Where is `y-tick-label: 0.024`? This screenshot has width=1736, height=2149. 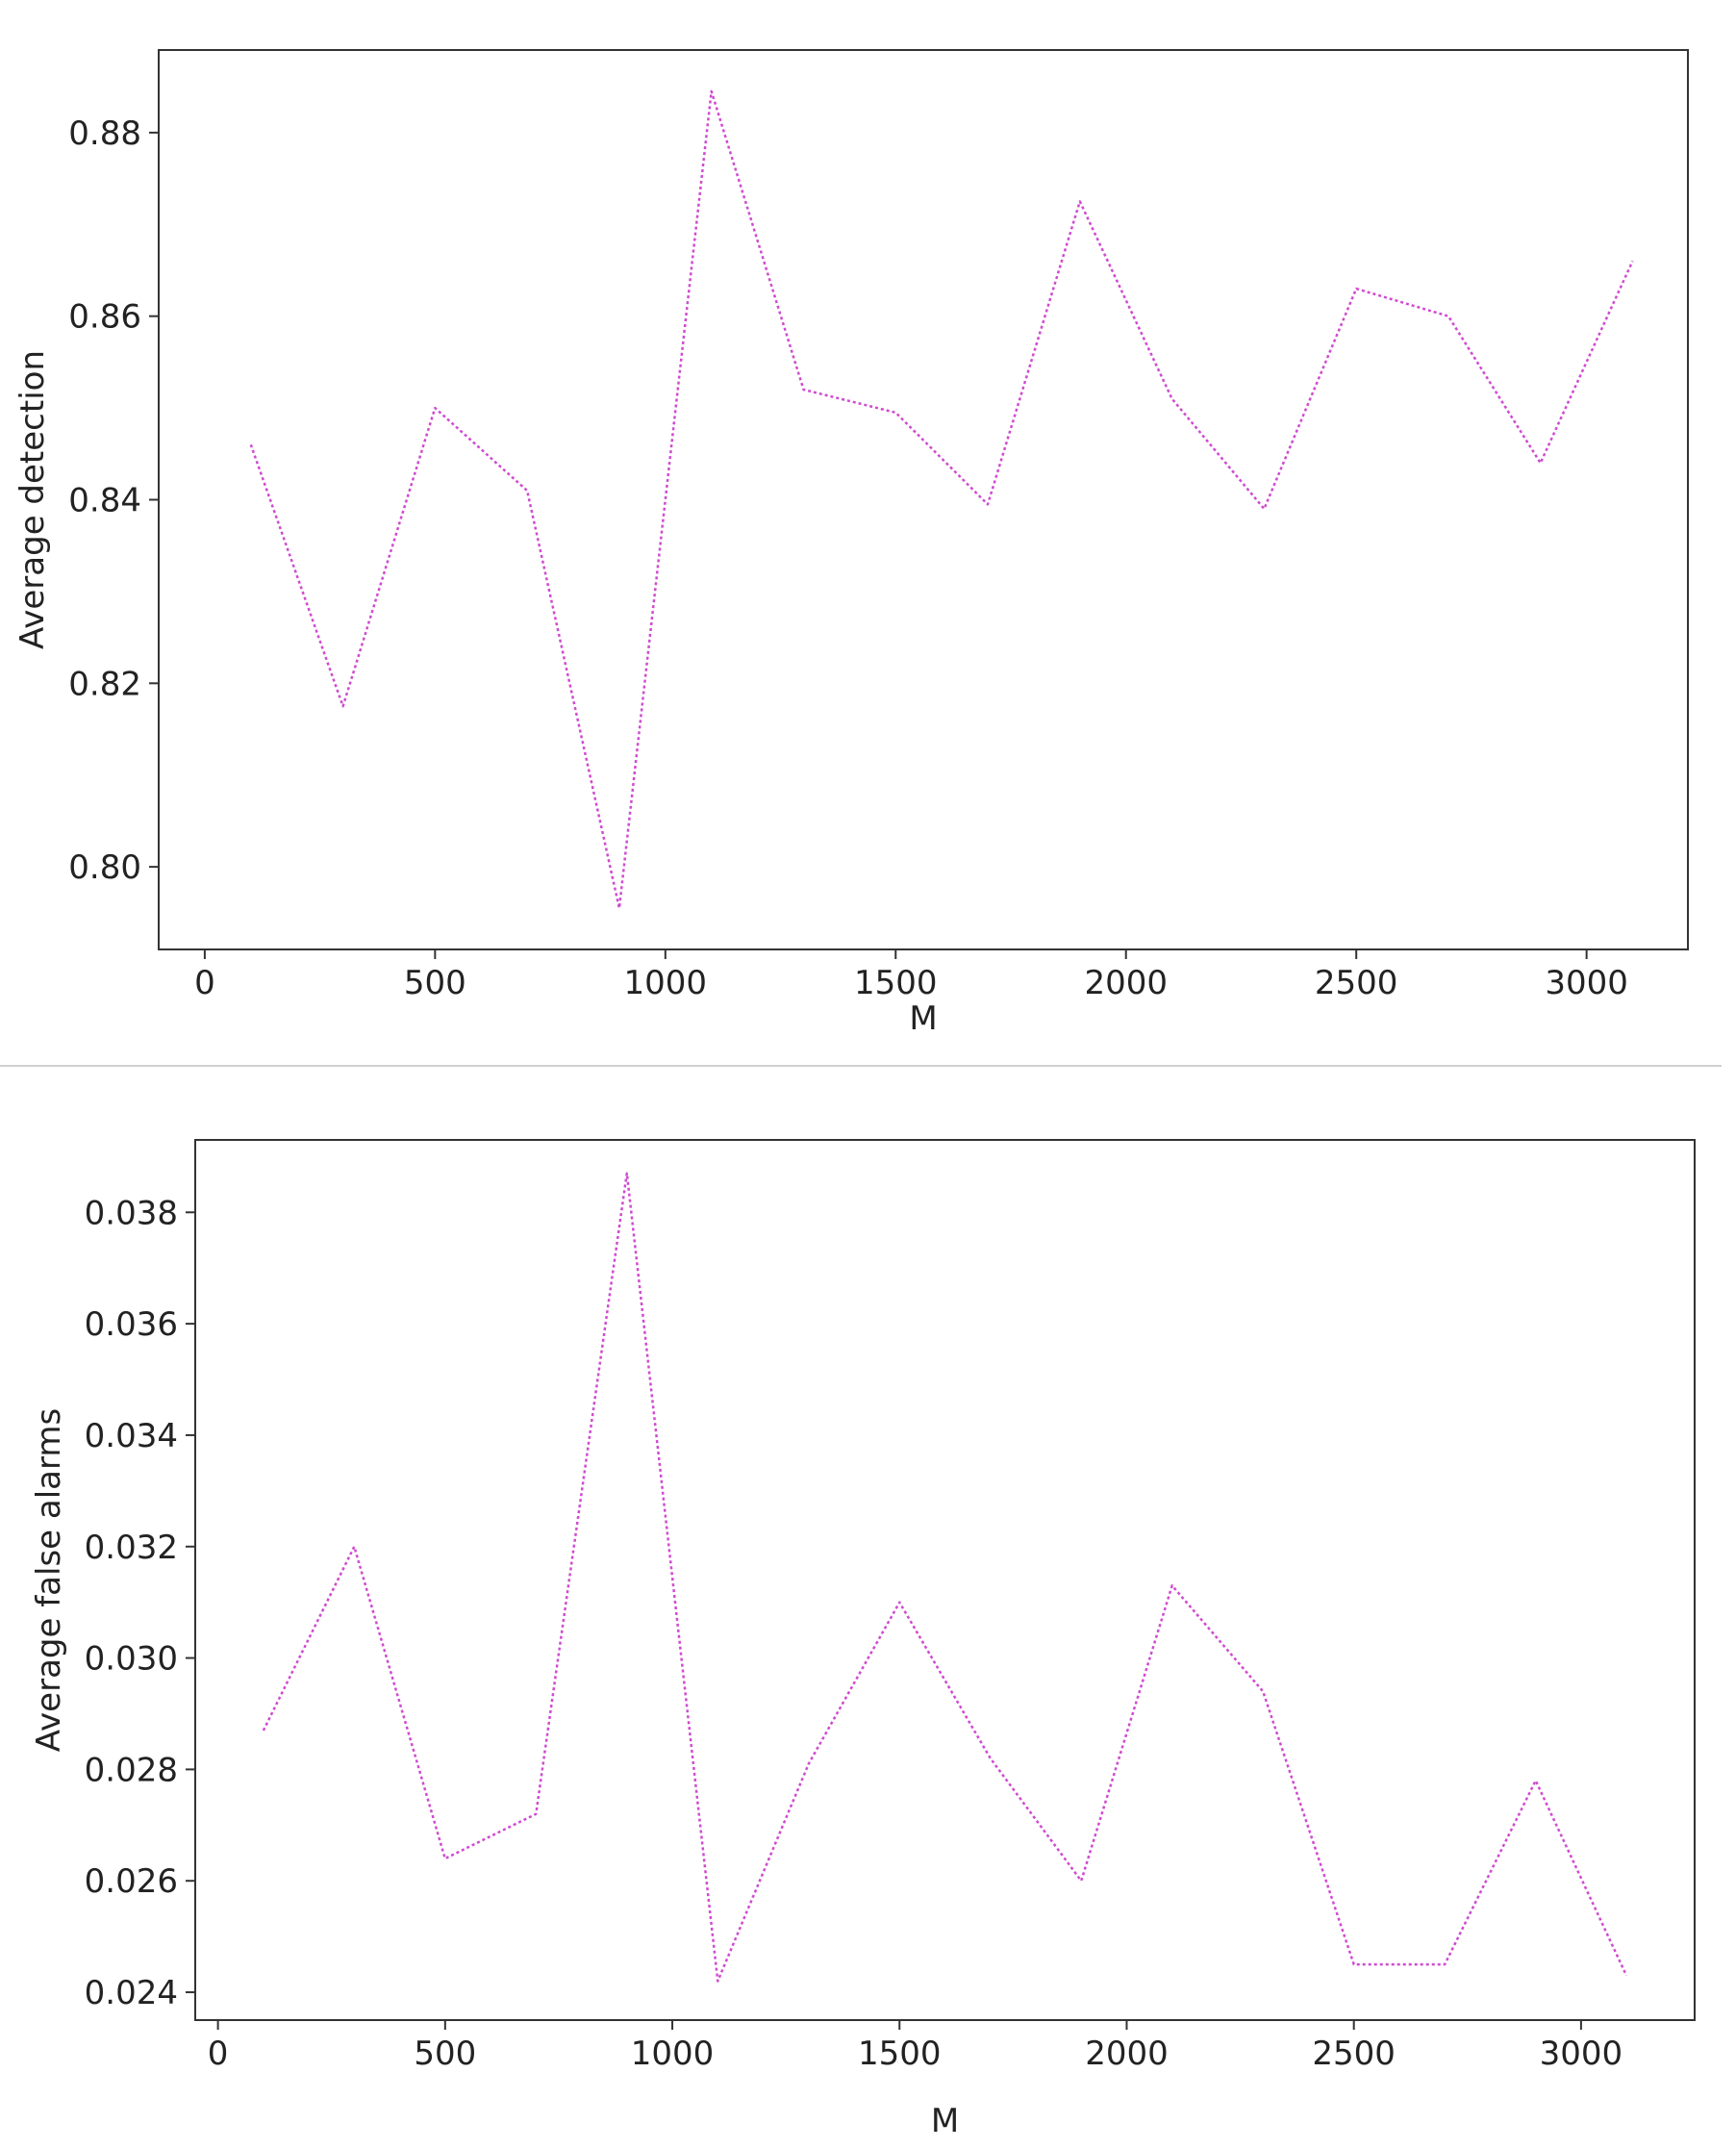 y-tick-label: 0.024 is located at coordinates (131, 1993).